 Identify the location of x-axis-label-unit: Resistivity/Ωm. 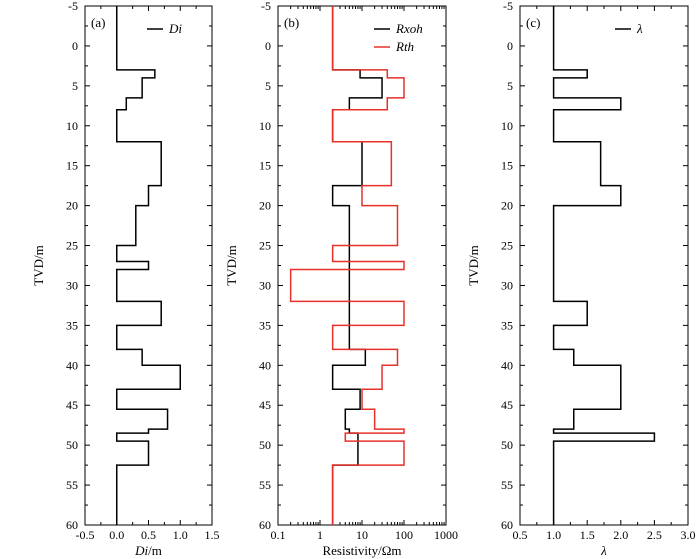
(361, 550).